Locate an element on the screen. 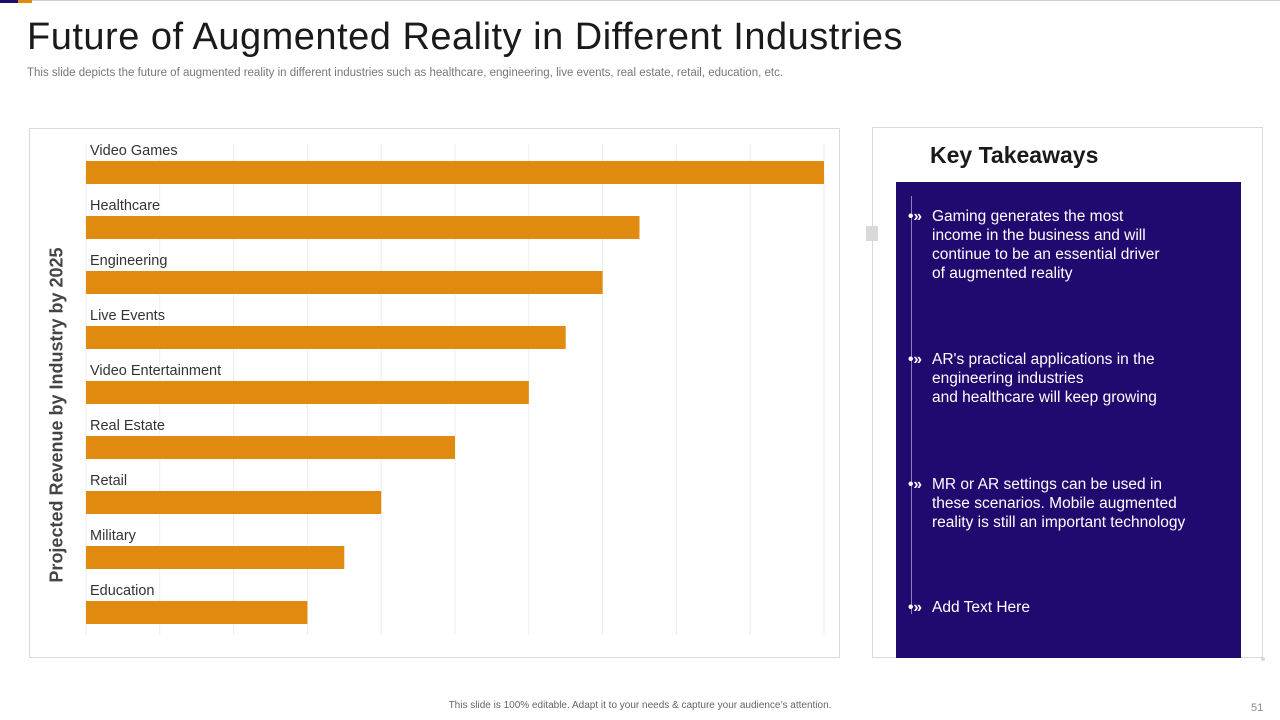 This screenshot has height=720, width=1280. category-label: Real Estate is located at coordinates (127, 426).